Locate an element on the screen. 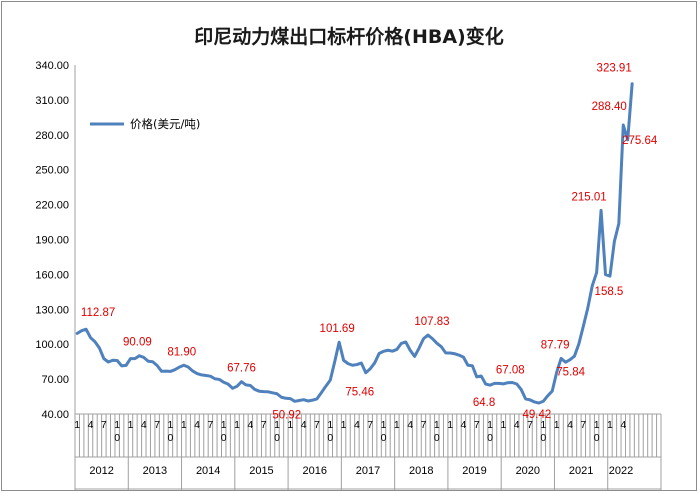  year-label: 2013 is located at coordinates (155, 471).